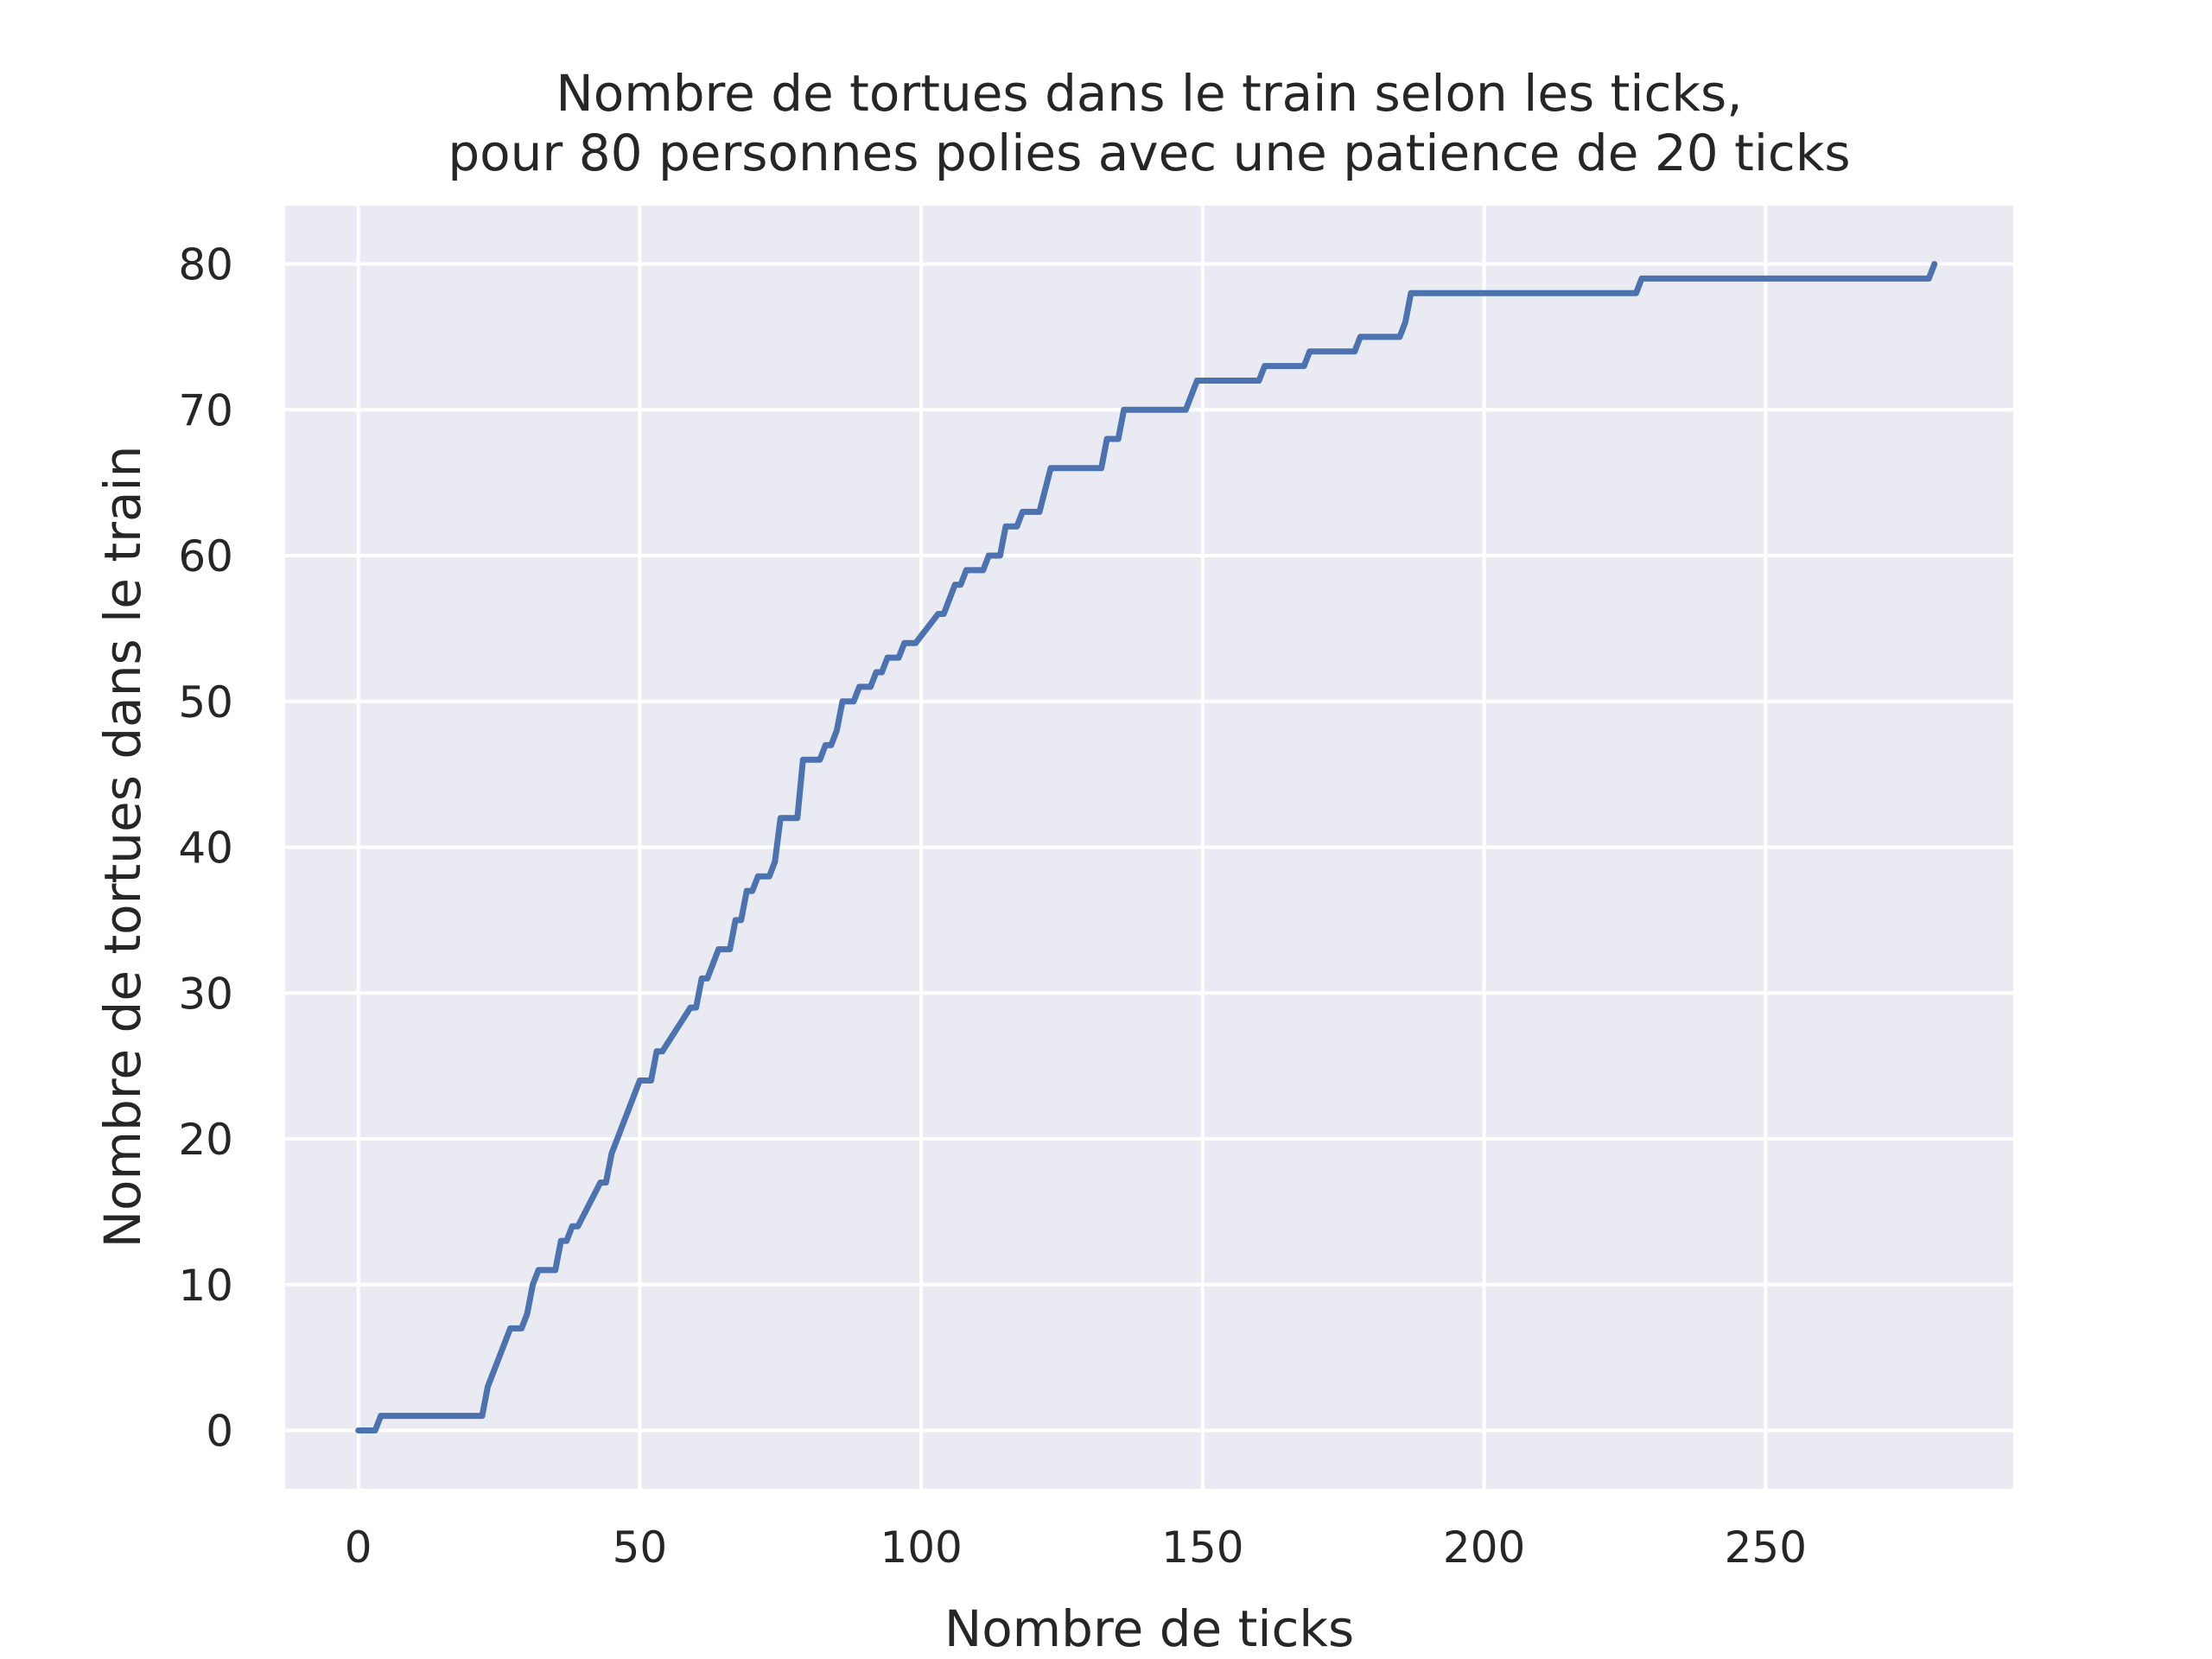  Describe the element at coordinates (205, 1140) in the screenshot. I see `y-tick-label-20: 20` at that location.